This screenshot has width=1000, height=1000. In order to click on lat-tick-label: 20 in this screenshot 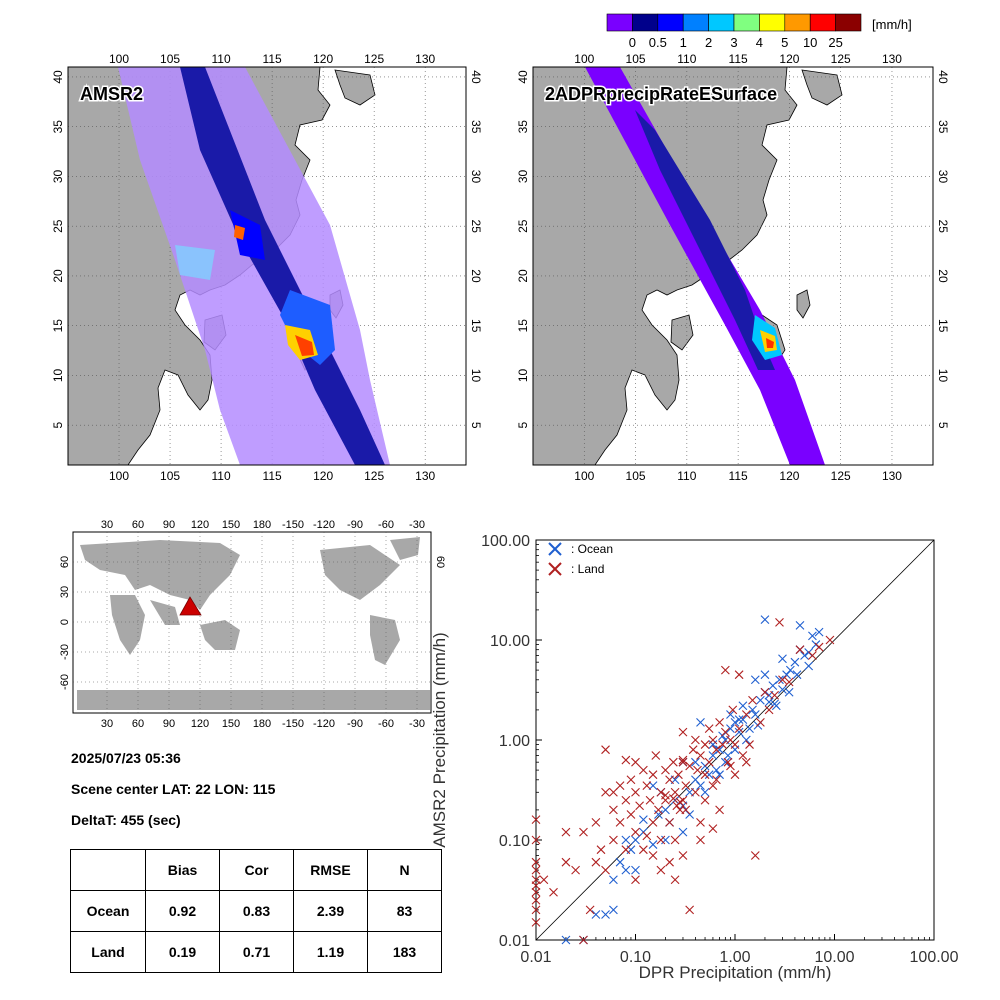, I will do `click(523, 276)`.